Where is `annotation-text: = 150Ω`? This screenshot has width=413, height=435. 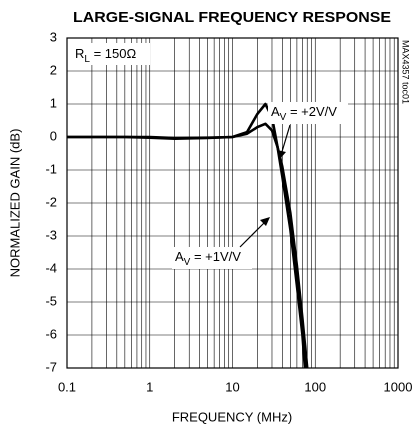
annotation-text: = 150Ω is located at coordinates (113, 53).